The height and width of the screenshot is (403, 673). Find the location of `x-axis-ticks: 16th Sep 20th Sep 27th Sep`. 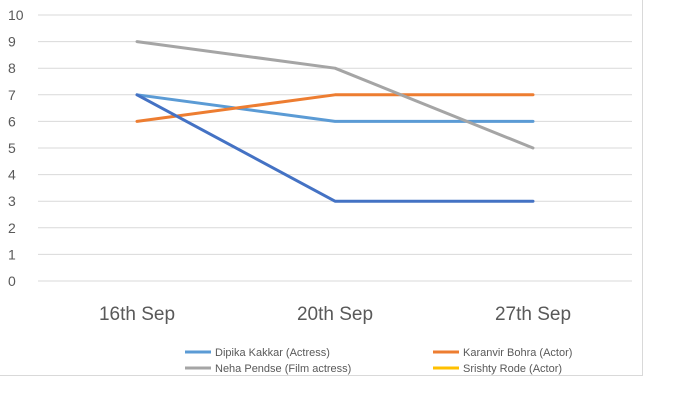

x-axis-ticks: 16th Sep 20th Sep 27th Sep is located at coordinates (335, 314).